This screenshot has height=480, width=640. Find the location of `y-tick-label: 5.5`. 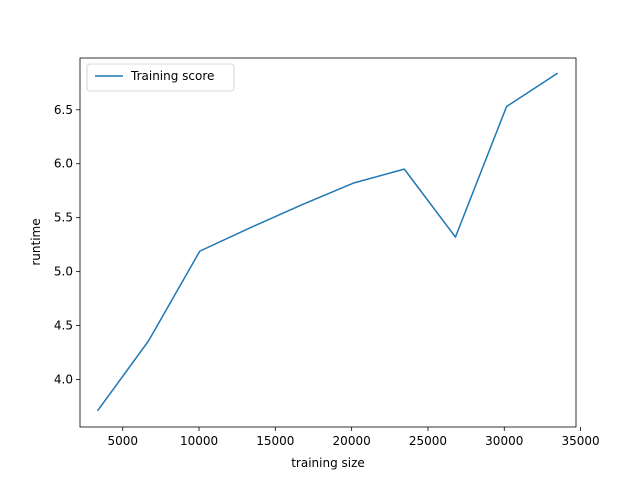

y-tick-label: 5.5 is located at coordinates (63, 218).